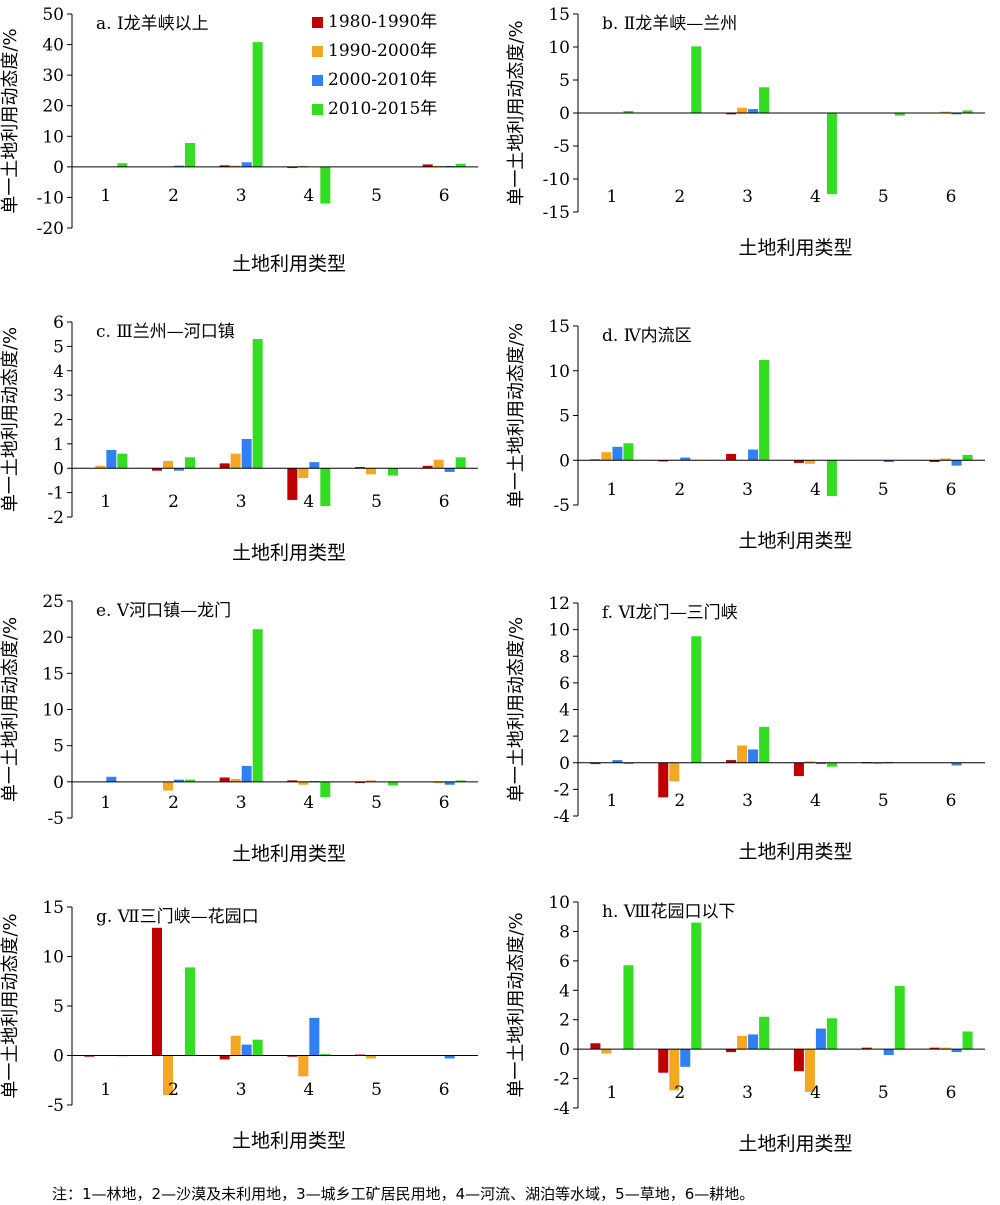 This screenshot has width=1000, height=1205. Describe the element at coordinates (559, 604) in the screenshot. I see `y-tick-label: 12` at that location.